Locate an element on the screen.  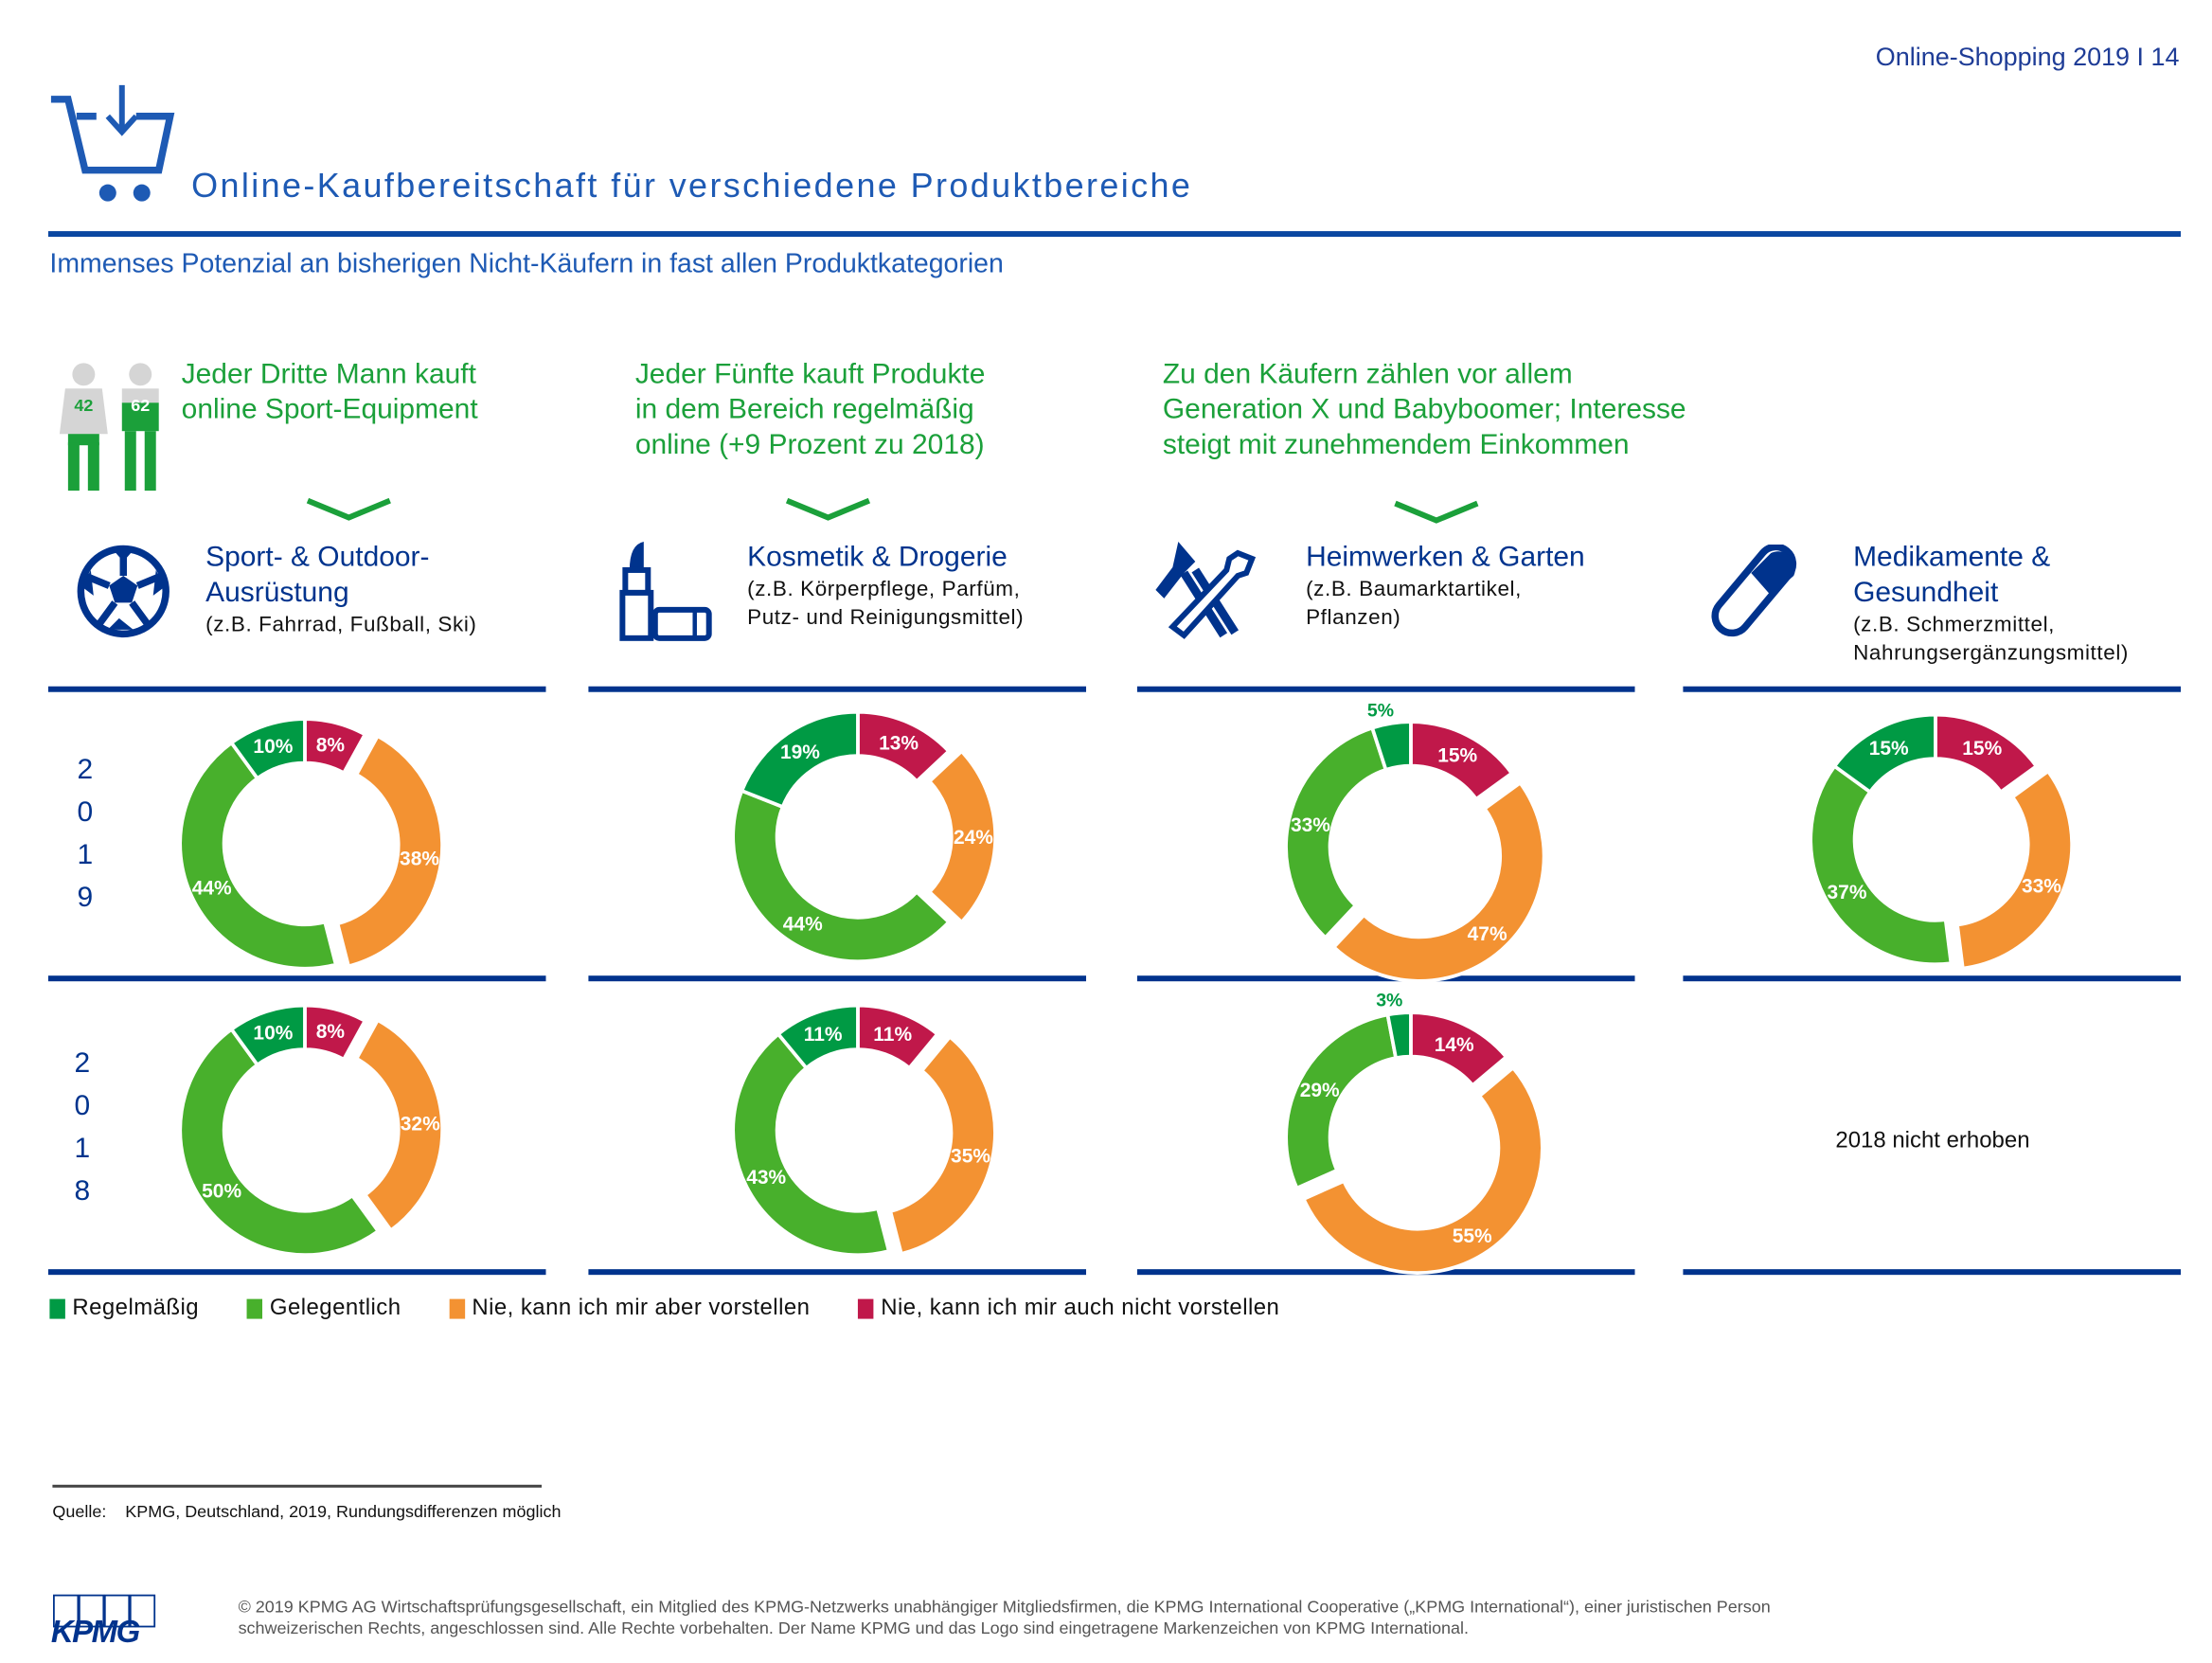
donut-label-nie-aber: 38% is located at coordinates (419, 859).